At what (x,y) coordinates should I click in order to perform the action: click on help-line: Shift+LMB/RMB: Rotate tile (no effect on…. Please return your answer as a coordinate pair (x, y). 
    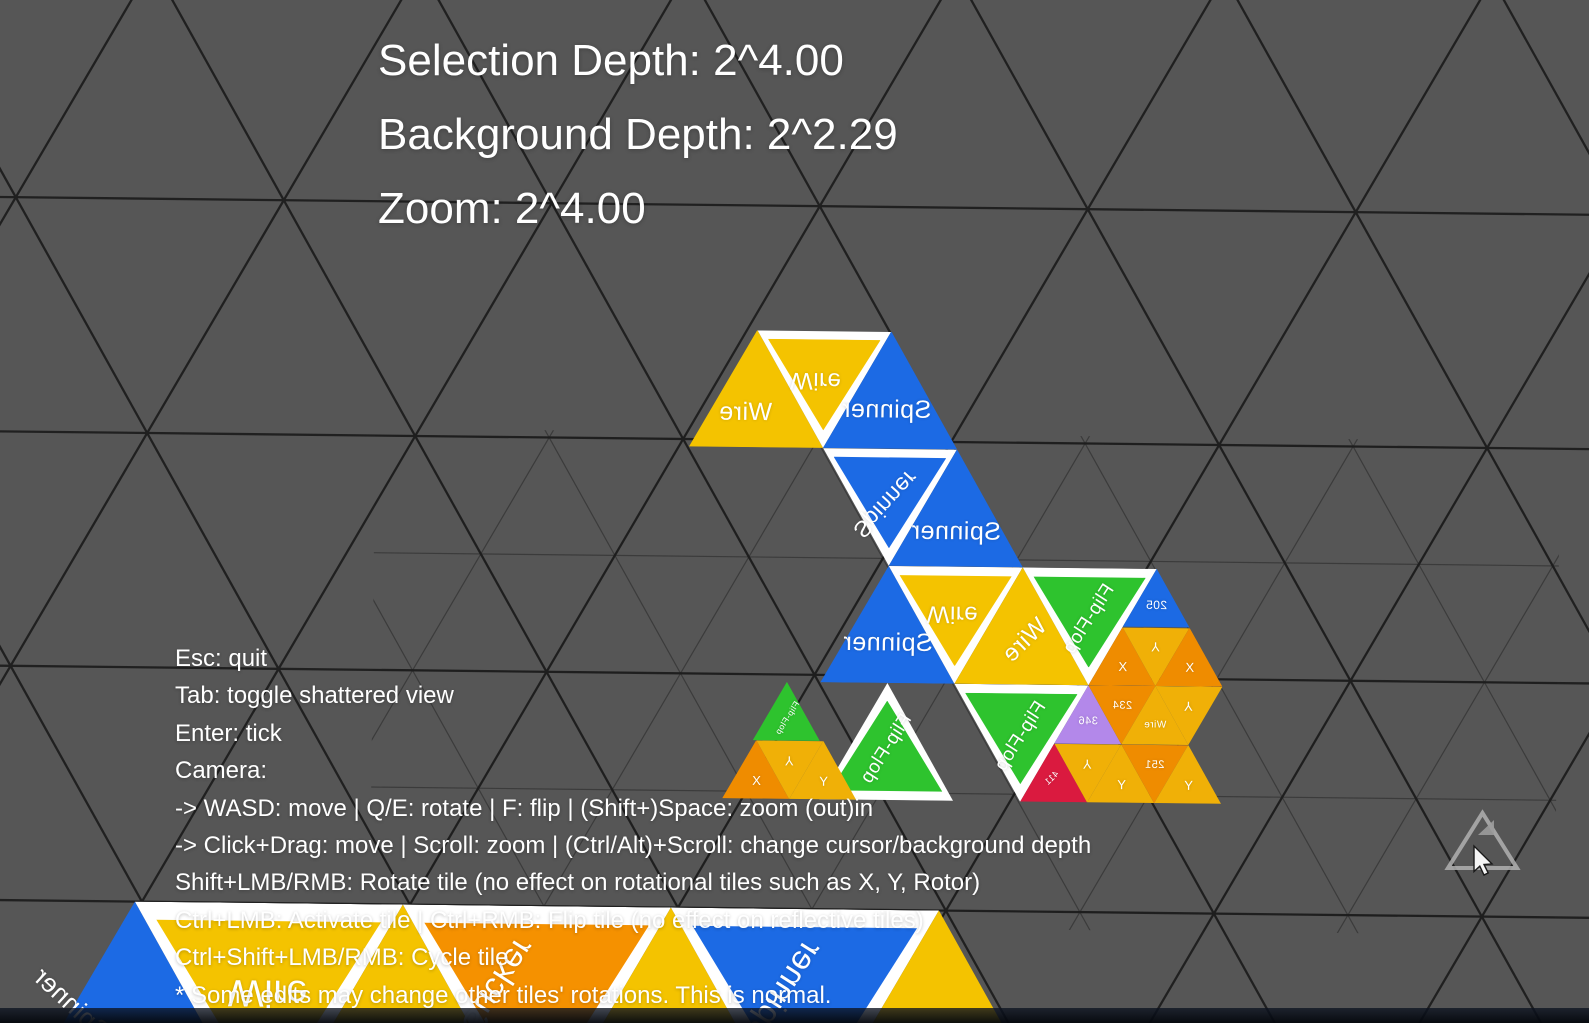
    Looking at the image, I should click on (578, 883).